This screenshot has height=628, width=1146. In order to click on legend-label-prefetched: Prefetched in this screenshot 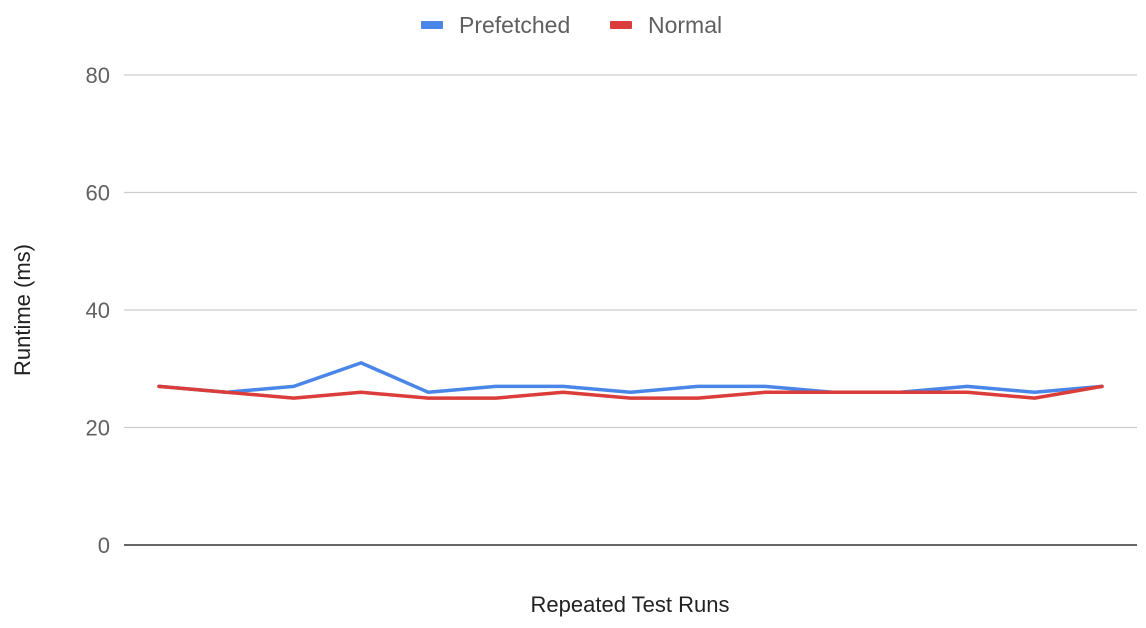, I will do `click(514, 25)`.